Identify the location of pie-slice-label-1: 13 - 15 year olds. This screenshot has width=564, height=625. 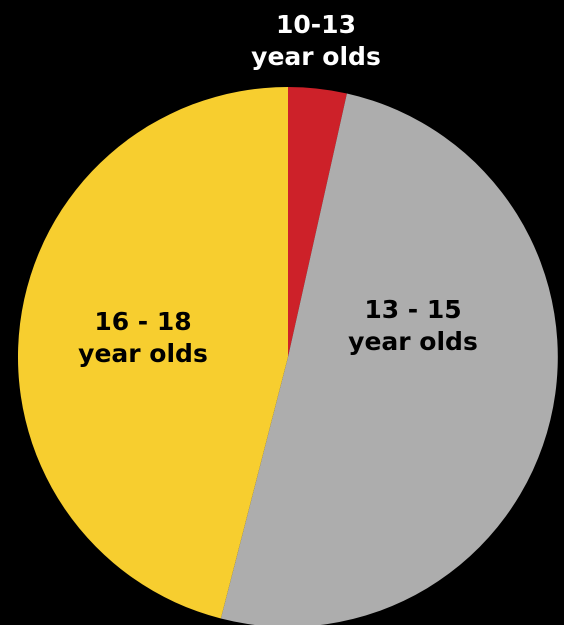
(413, 325).